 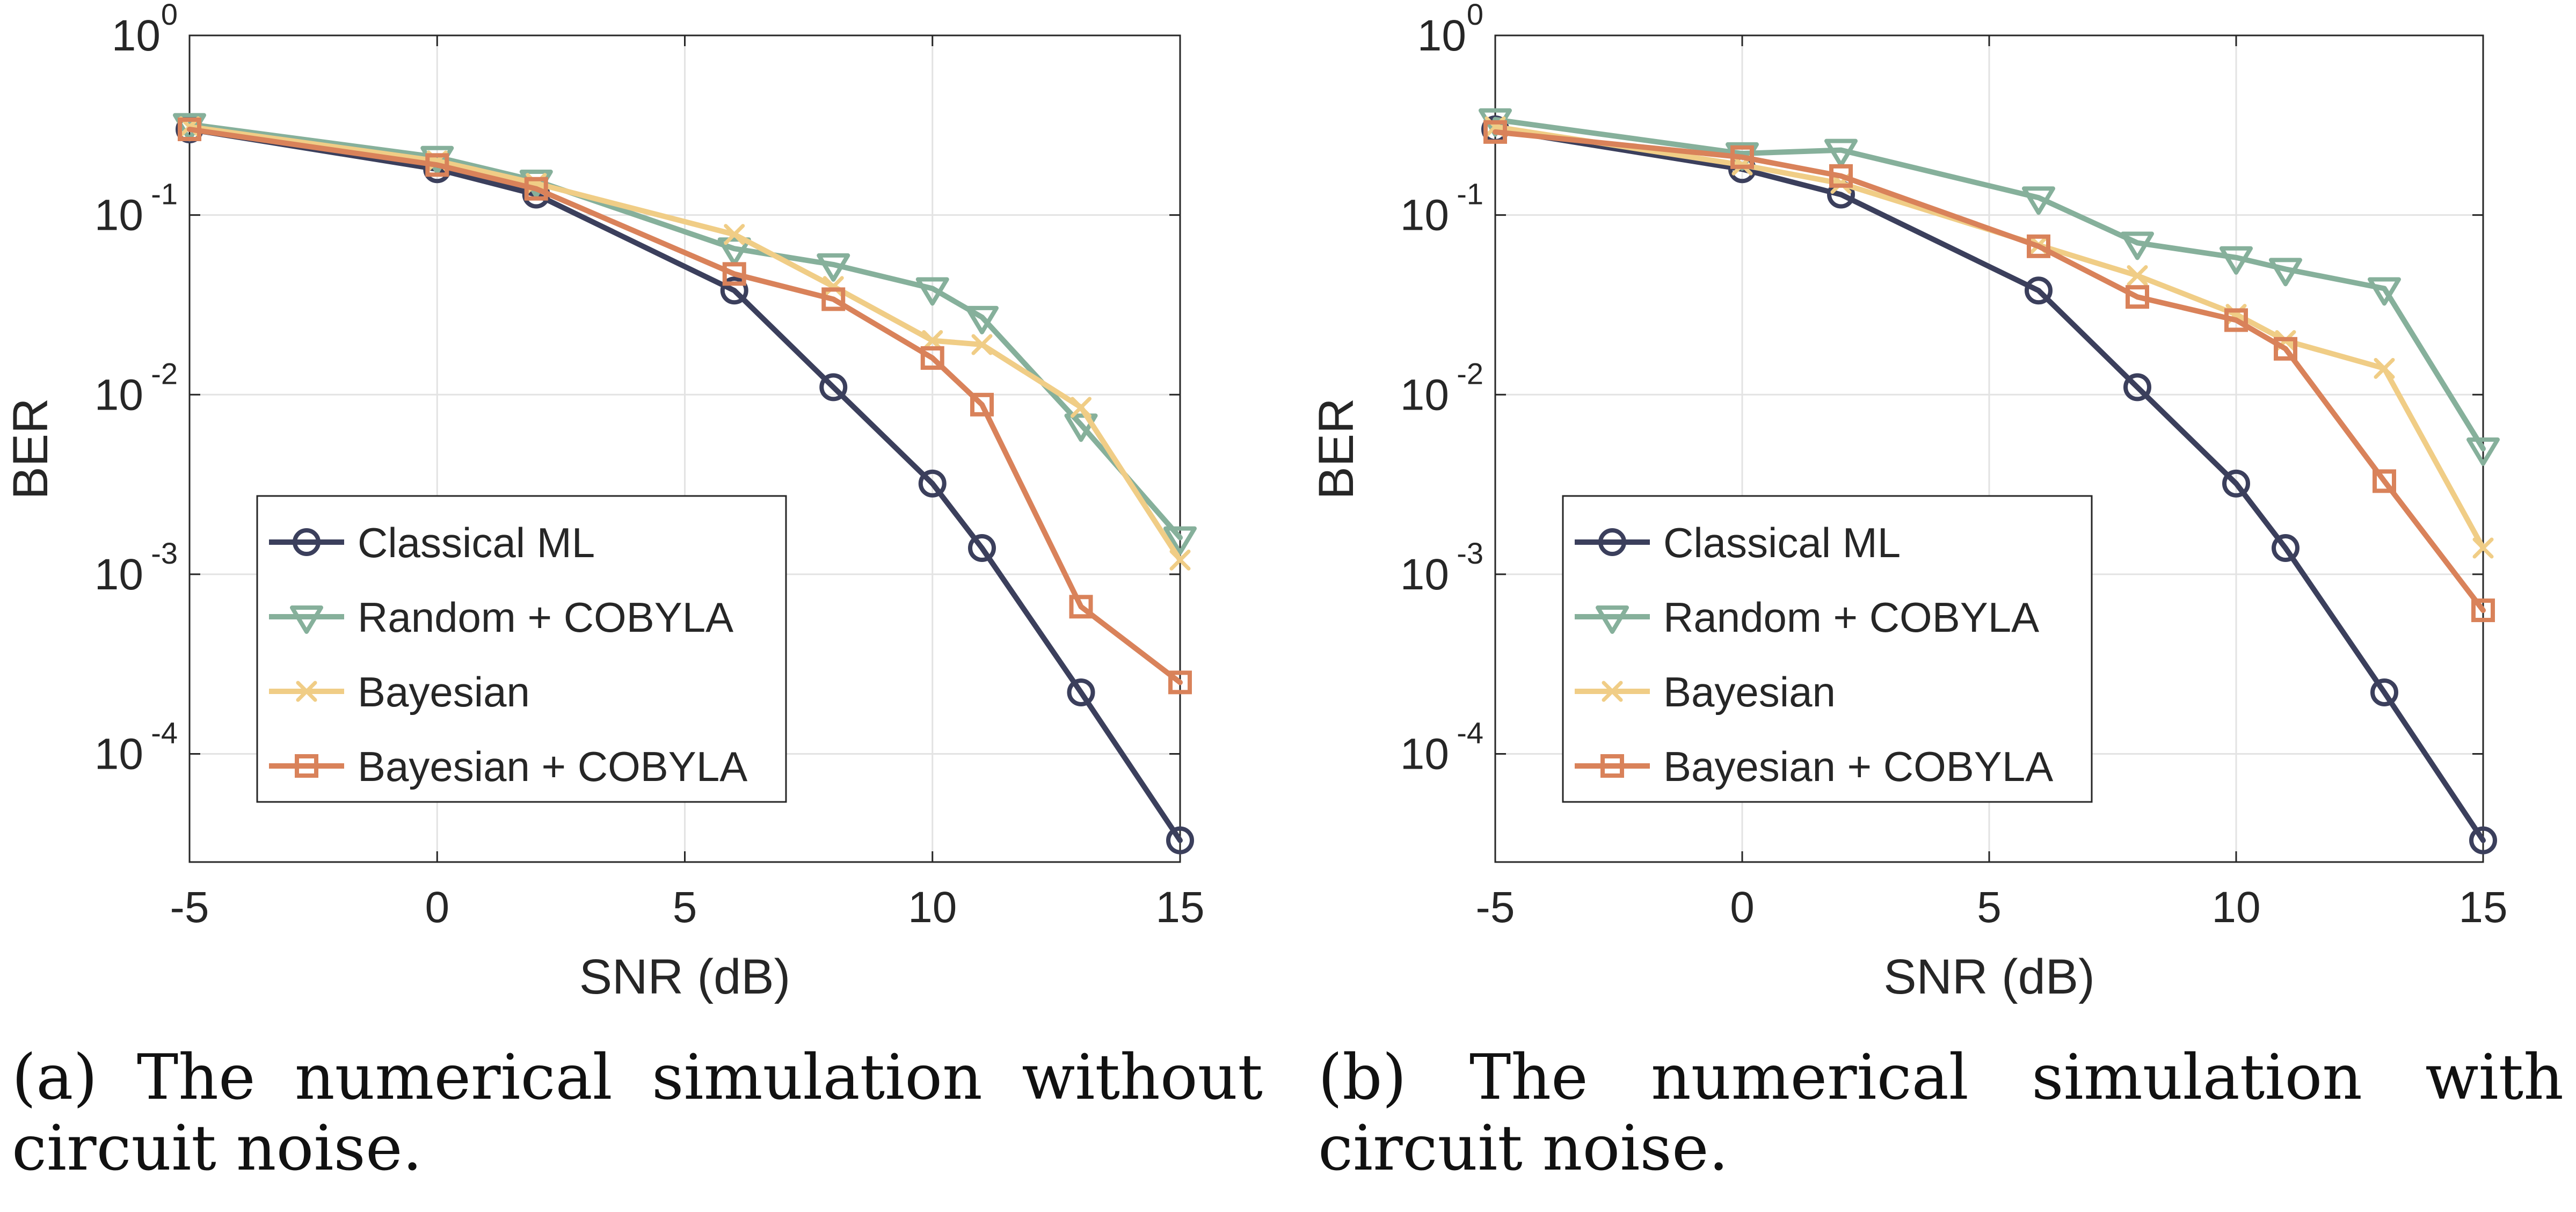 I want to click on legend-item-bayesian: Bayesian, so click(x=399, y=691).